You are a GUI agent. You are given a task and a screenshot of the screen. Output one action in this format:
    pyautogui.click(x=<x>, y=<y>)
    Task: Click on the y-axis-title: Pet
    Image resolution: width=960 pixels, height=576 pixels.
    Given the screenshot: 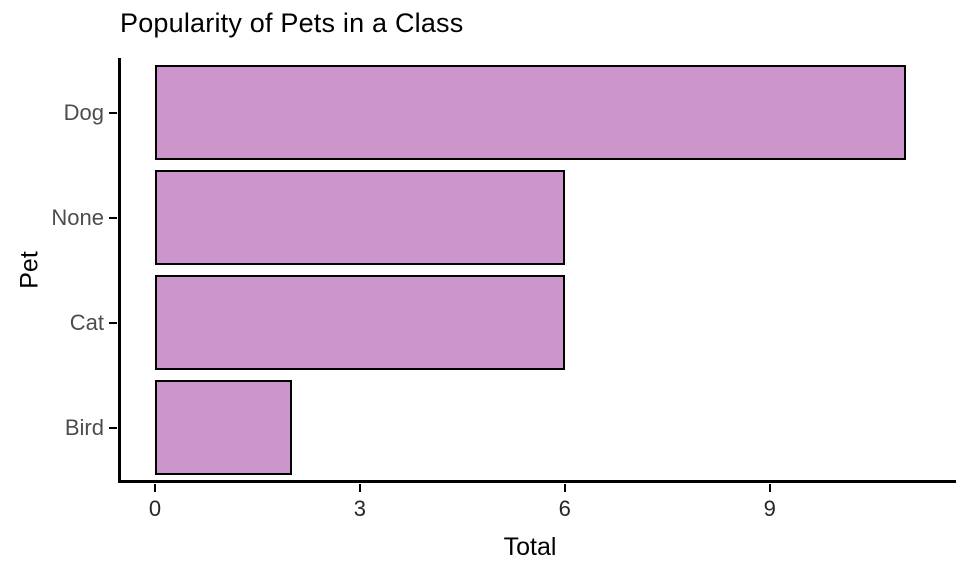 What is the action you would take?
    pyautogui.click(x=29, y=270)
    